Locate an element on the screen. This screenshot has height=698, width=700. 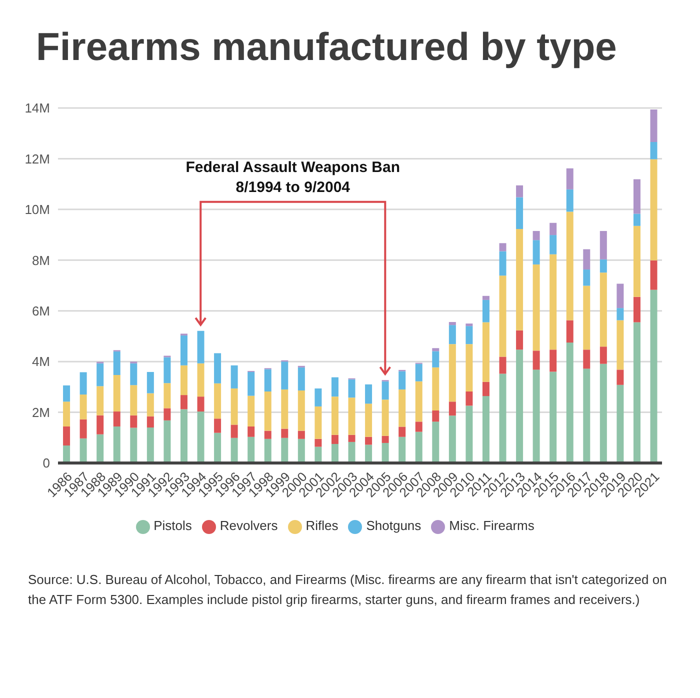
legend-label: Rifles is located at coordinates (322, 525).